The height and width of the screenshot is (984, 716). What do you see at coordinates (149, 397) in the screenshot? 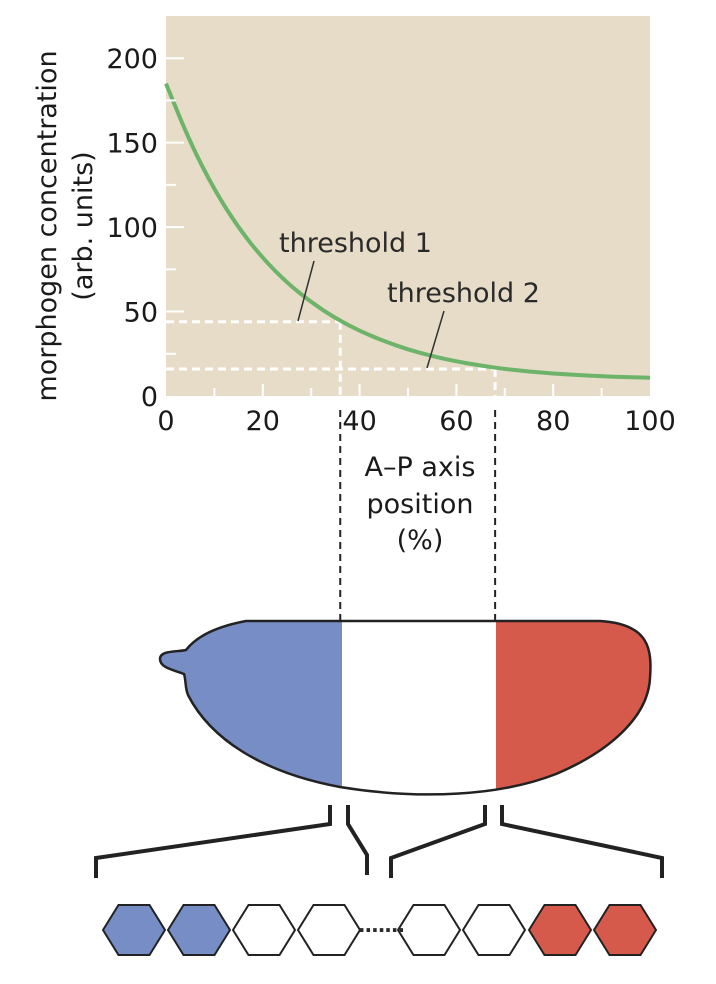
I see `y-tick-label: 0` at bounding box center [149, 397].